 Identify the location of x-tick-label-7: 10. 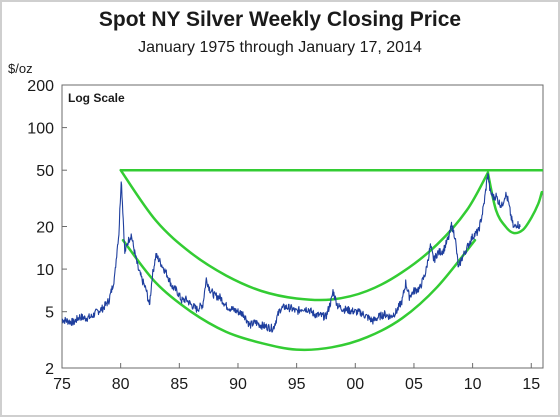
(473, 384).